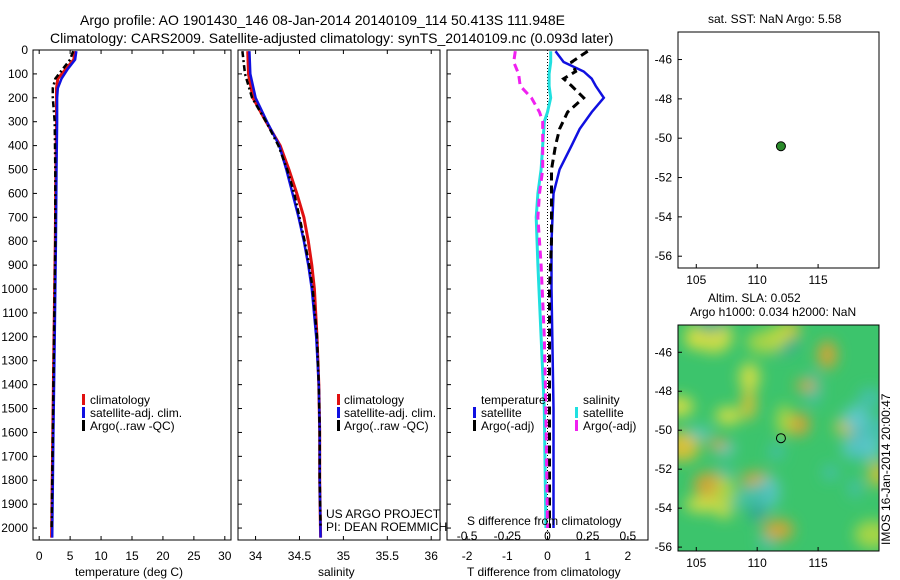 This screenshot has width=900, height=580. I want to click on legend-swatch-sal-argo, so click(576, 425).